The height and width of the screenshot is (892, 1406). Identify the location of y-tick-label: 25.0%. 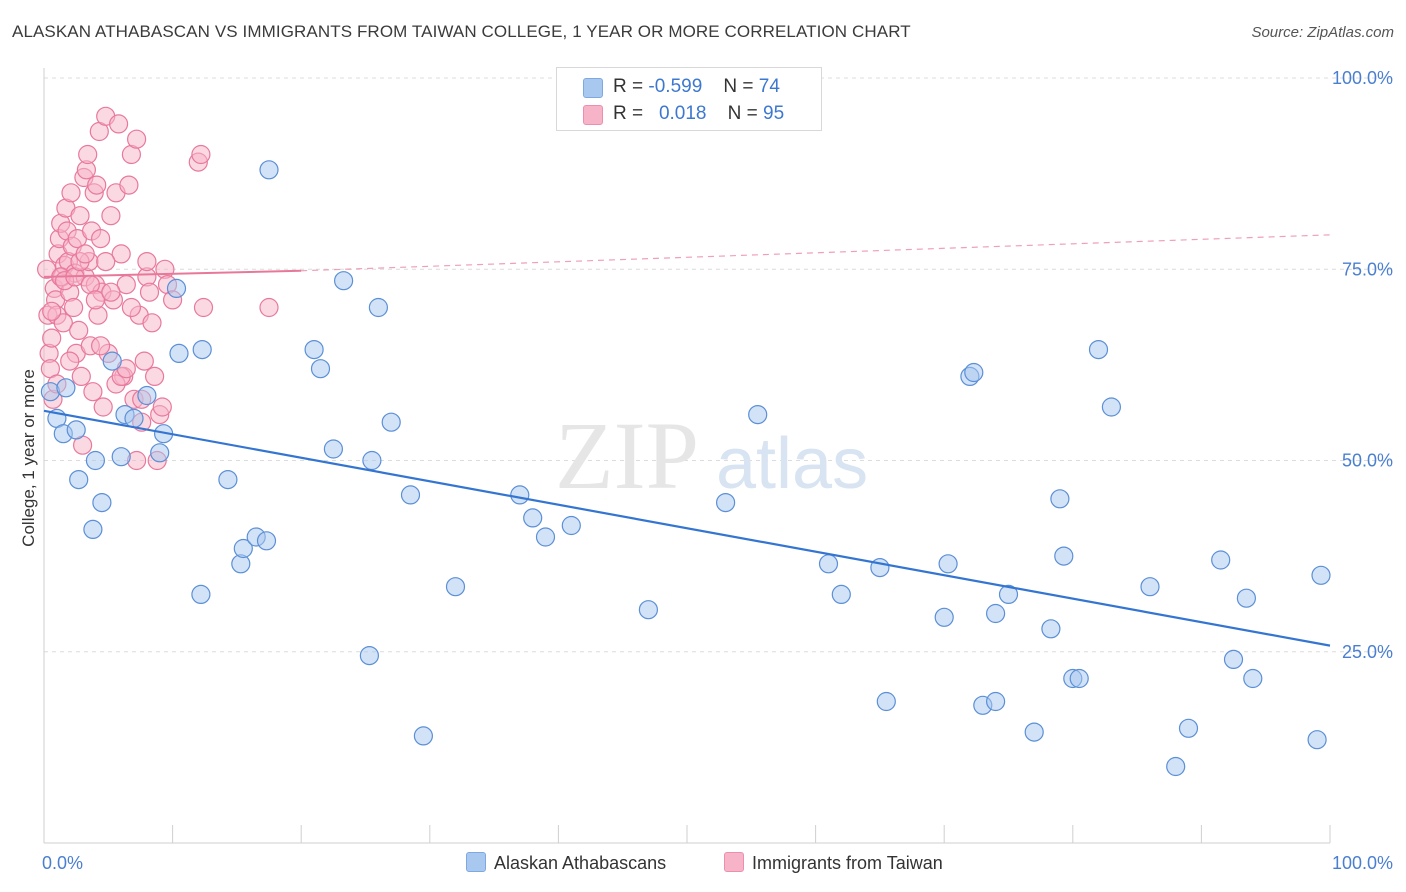
(1367, 652).